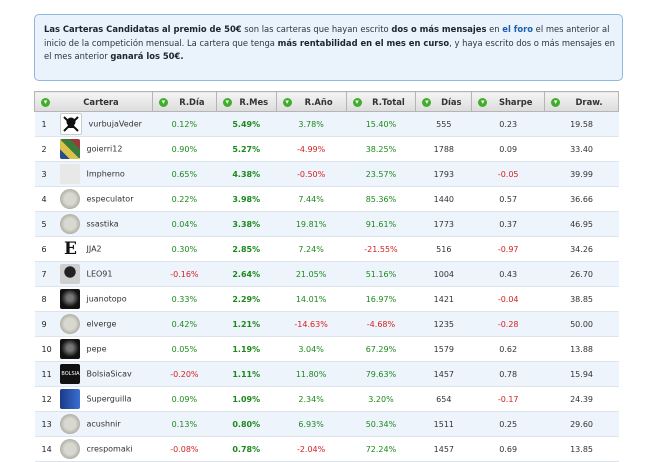 Image resolution: width=650 pixels, height=462 pixels. Describe the element at coordinates (70, 249) in the screenshot. I see `letter-e-avatar: E` at that location.